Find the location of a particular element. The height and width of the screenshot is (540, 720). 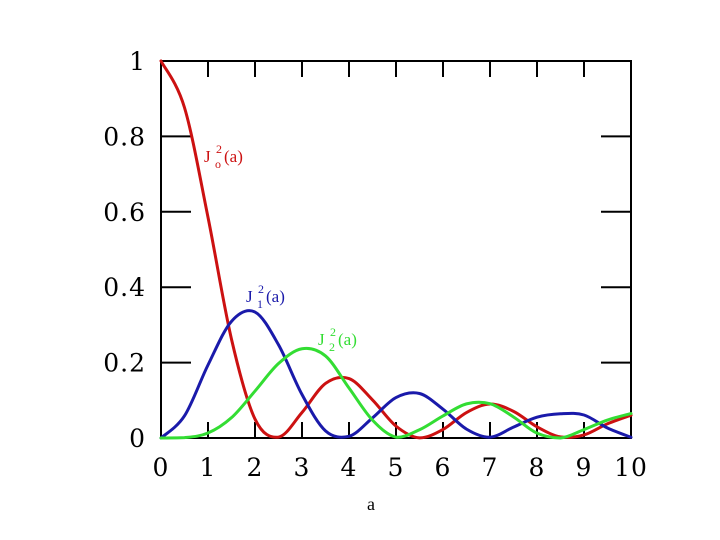

x-axis-title: a is located at coordinates (371, 504).